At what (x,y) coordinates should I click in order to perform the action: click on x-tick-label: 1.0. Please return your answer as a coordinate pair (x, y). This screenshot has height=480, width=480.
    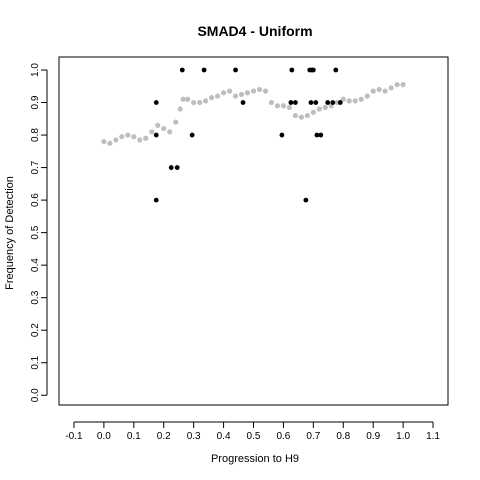
    Looking at the image, I should click on (403, 436).